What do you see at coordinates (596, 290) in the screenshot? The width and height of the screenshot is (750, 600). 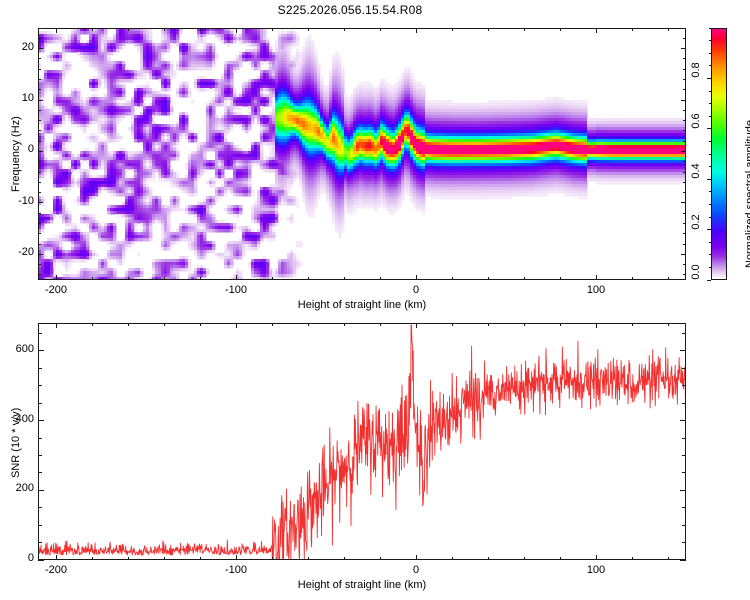 I see `spectrogram-xticklabel: 100` at bounding box center [596, 290].